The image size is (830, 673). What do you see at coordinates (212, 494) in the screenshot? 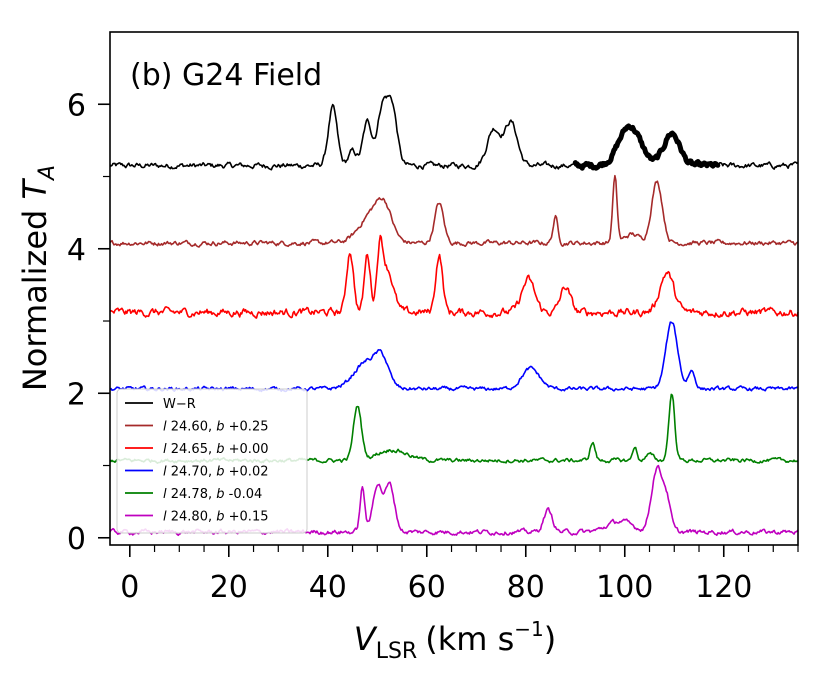
I see `legend-entry: l 24.78, b -0.04` at bounding box center [212, 494].